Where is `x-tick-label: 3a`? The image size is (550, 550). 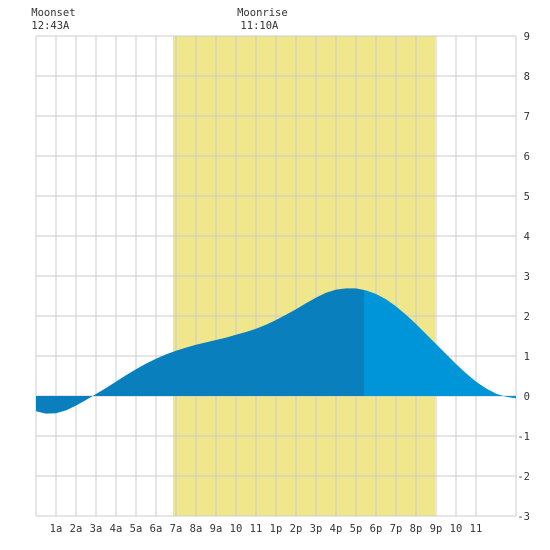 x-tick-label: 3a is located at coordinates (96, 529).